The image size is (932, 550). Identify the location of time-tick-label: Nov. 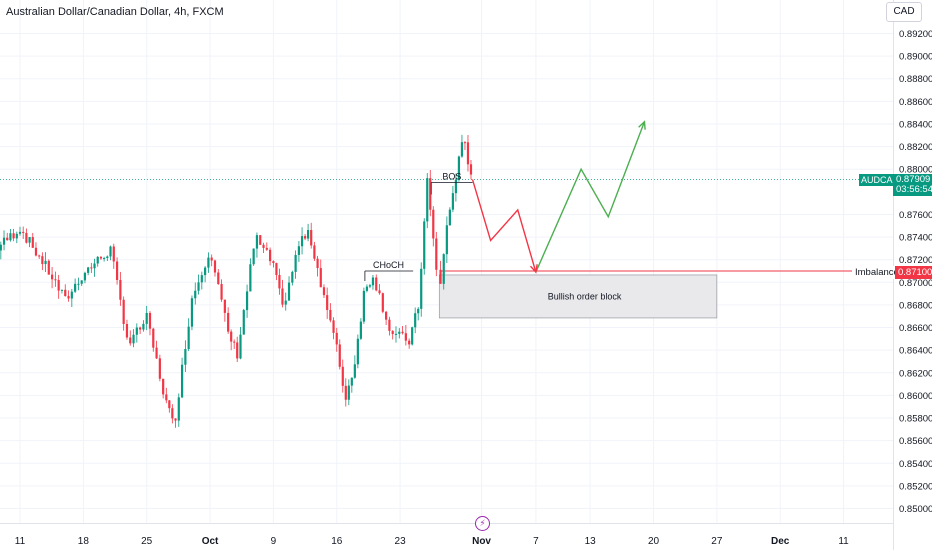
(481, 541).